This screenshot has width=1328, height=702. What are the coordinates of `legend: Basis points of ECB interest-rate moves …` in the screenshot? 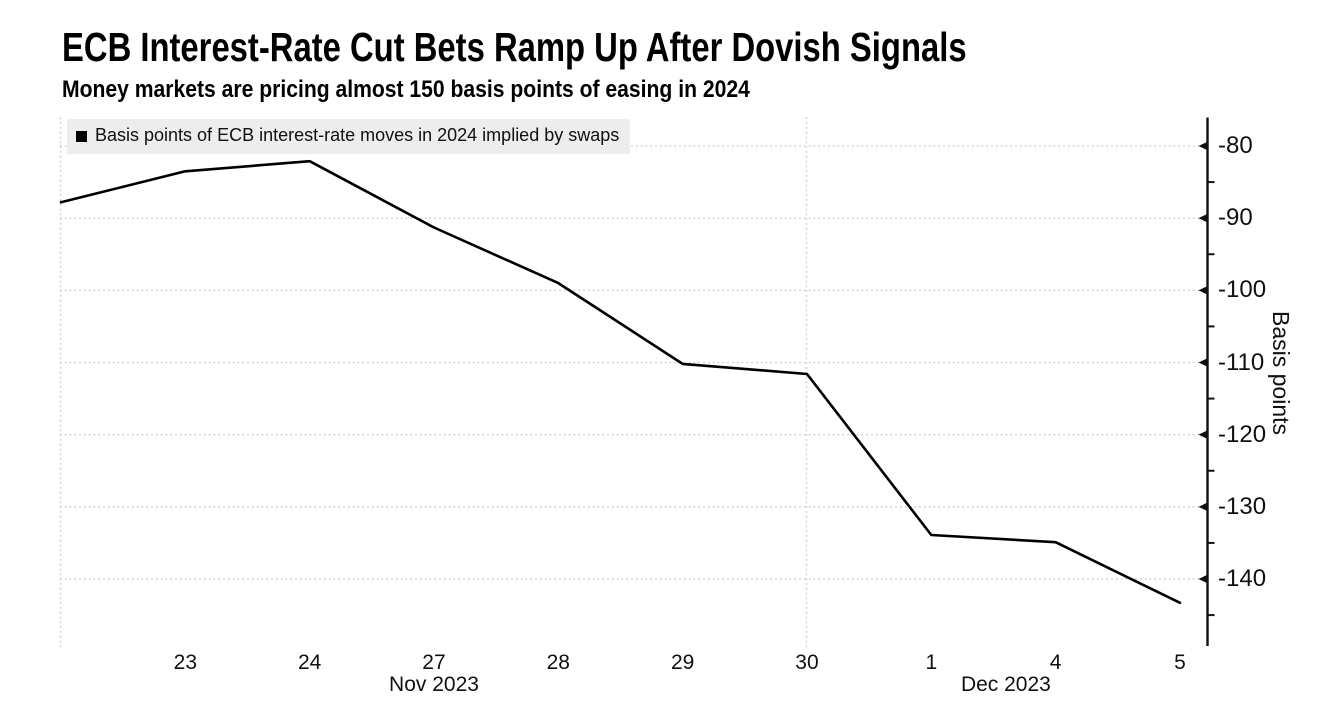 It's located at (349, 136).